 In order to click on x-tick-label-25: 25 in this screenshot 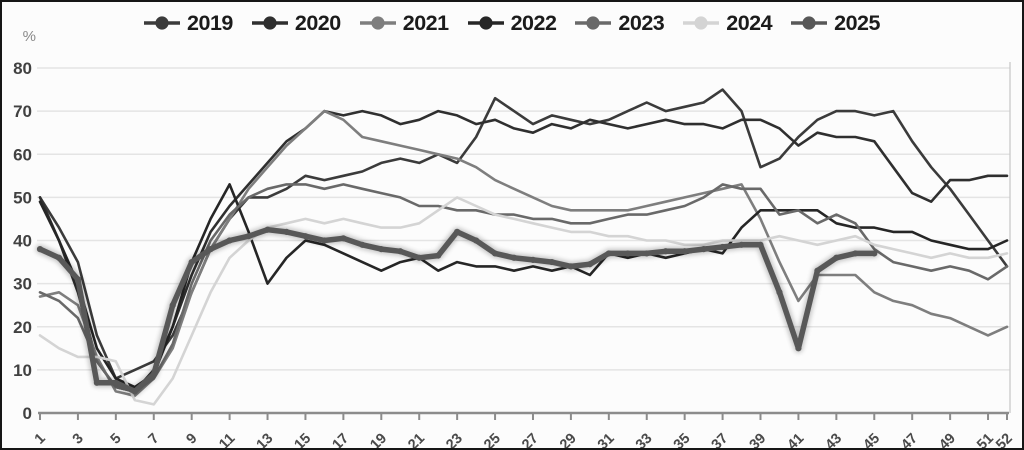, I will do `click(492, 440)`.